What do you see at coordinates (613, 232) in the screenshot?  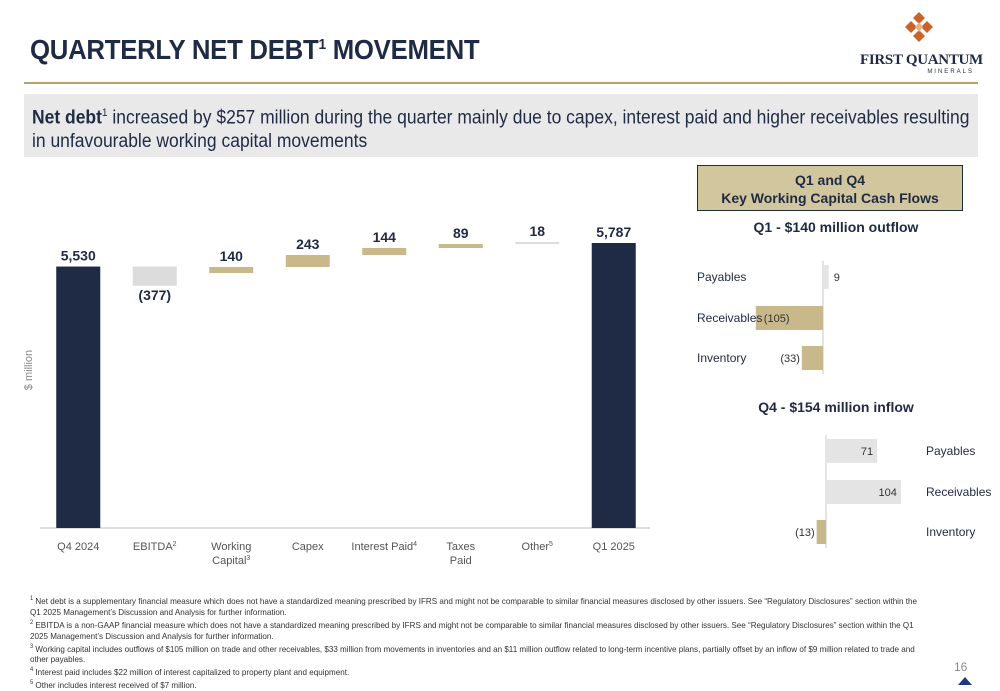 I see `data-label: 5,787` at bounding box center [613, 232].